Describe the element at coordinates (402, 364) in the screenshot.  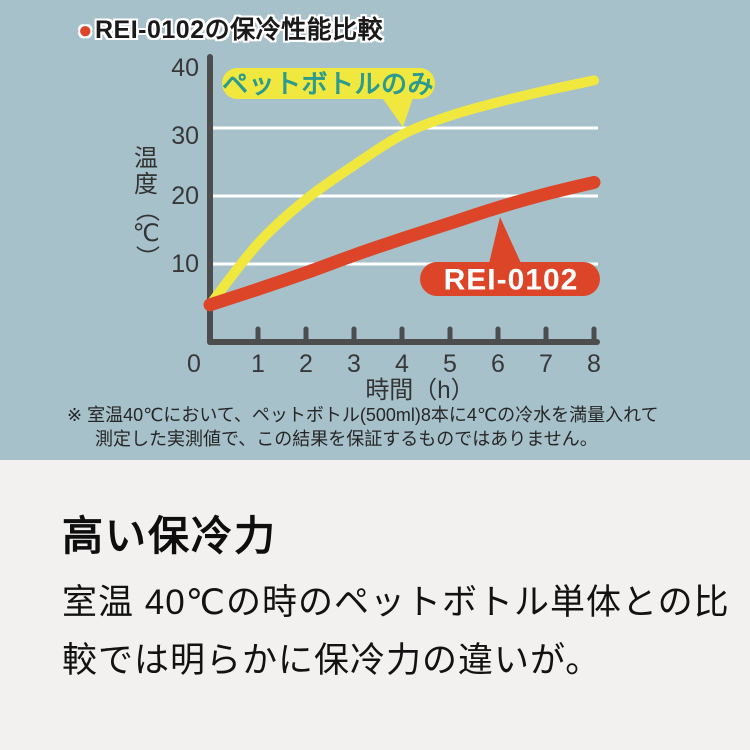
I see `x-tick-4: 4` at that location.